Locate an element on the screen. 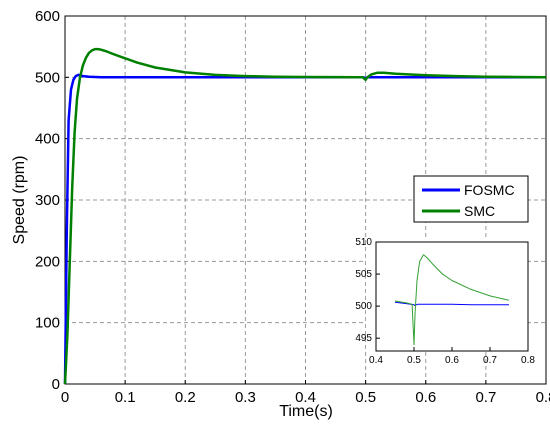  main-y-tick-label: 100 is located at coordinates (47, 323).